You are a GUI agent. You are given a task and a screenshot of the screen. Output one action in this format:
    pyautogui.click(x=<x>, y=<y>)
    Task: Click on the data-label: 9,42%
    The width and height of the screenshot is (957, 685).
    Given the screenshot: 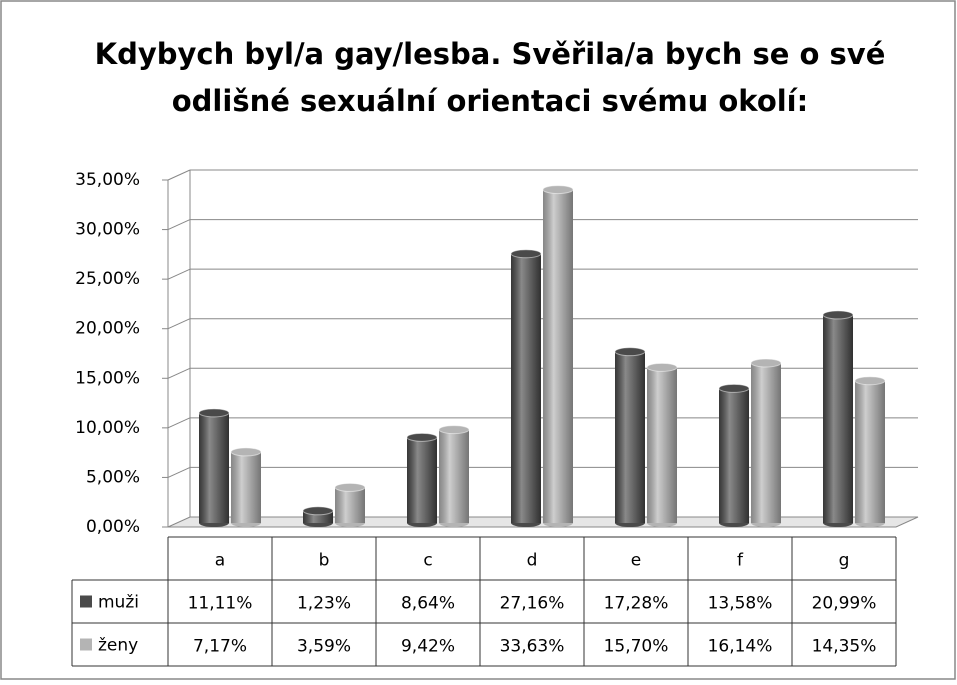 What is the action you would take?
    pyautogui.click(x=428, y=647)
    